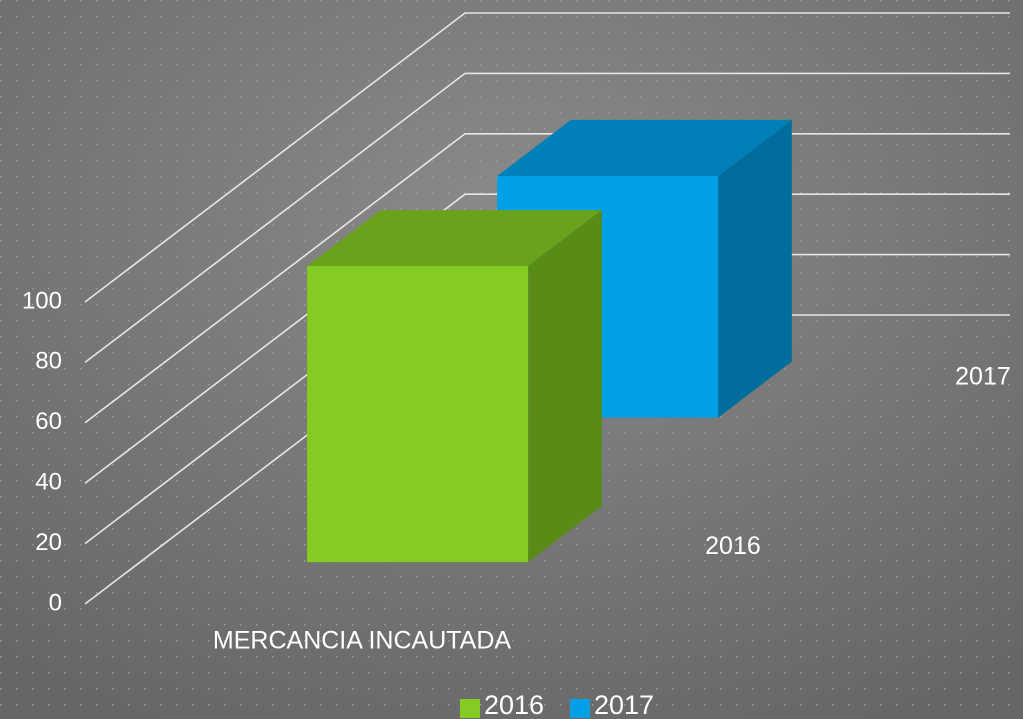 This screenshot has width=1023, height=719. What do you see at coordinates (983, 377) in the screenshot?
I see `depth-label: 2017` at bounding box center [983, 377].